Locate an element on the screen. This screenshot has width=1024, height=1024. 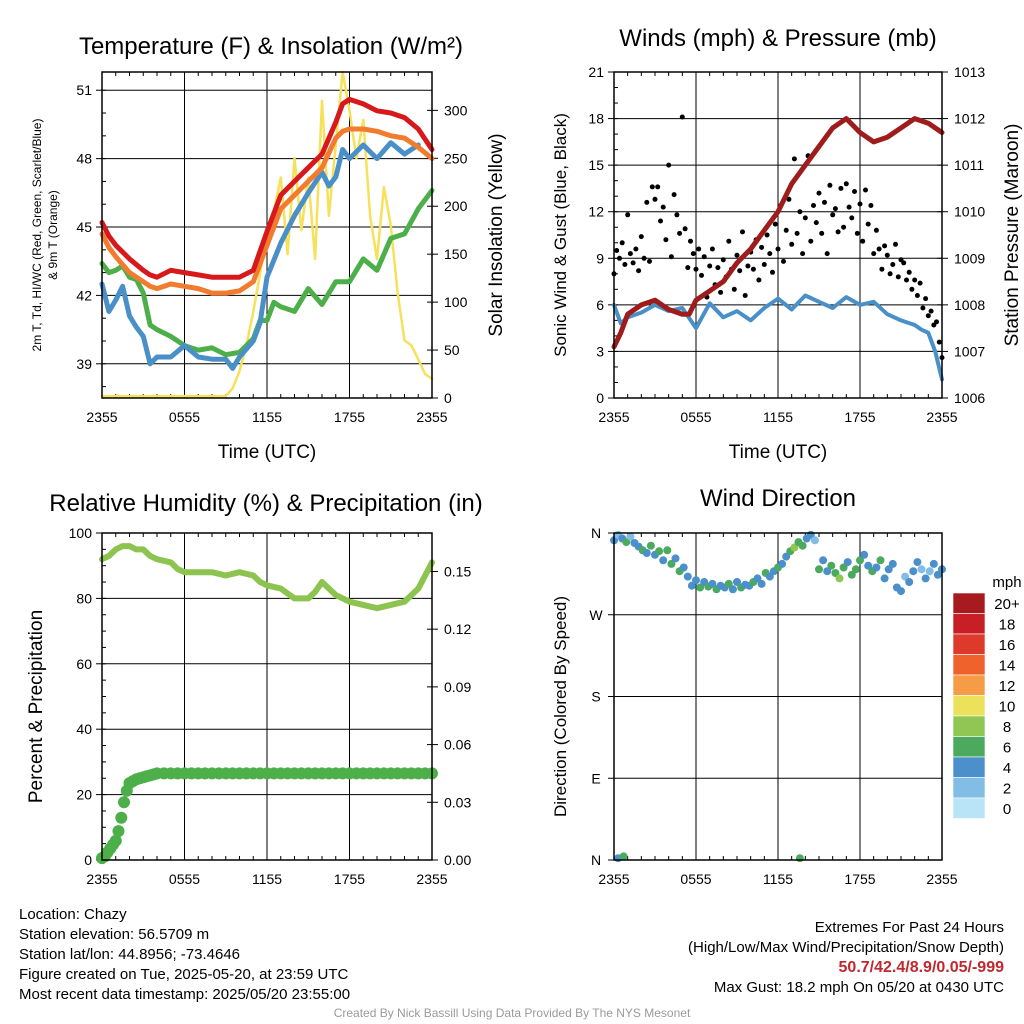
colorbar-label: 14 is located at coordinates (1007, 666).